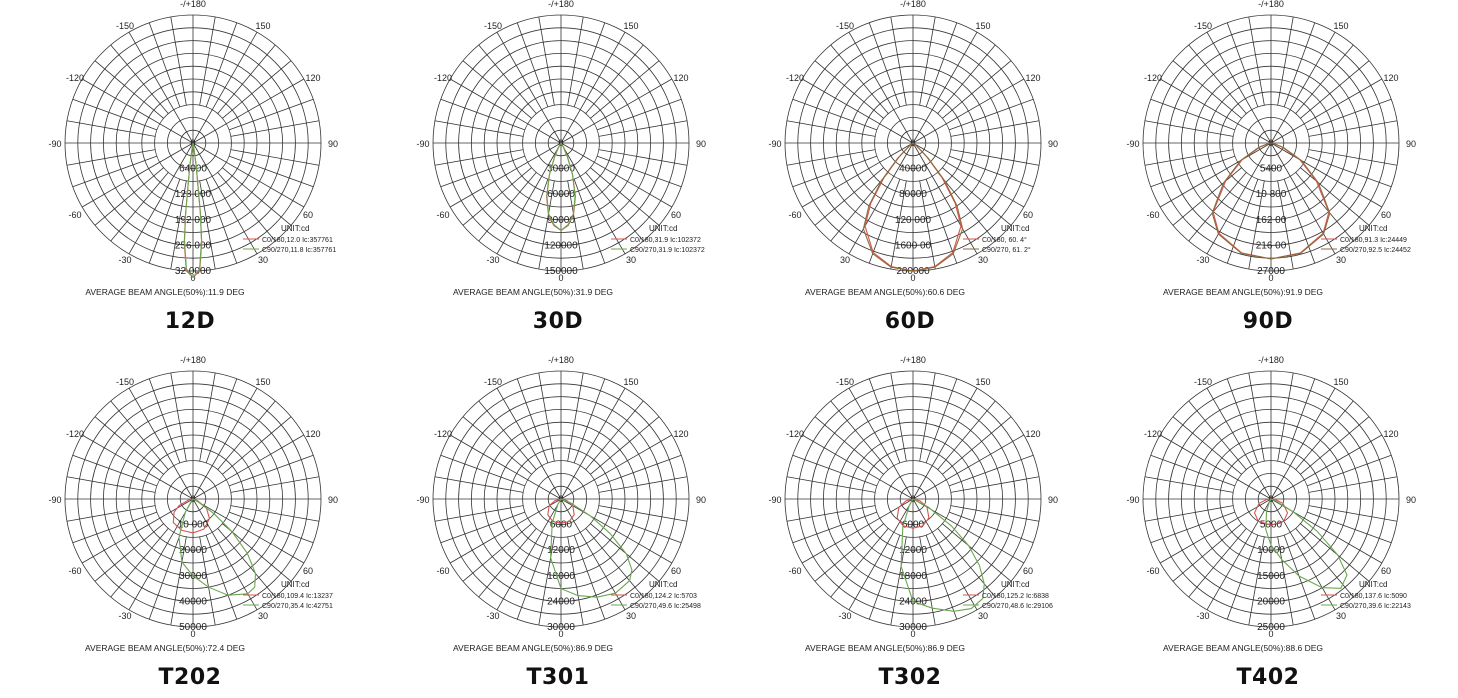 The width and height of the screenshot is (1458, 698). I want to click on angle-label: -/+180, so click(1271, 360).